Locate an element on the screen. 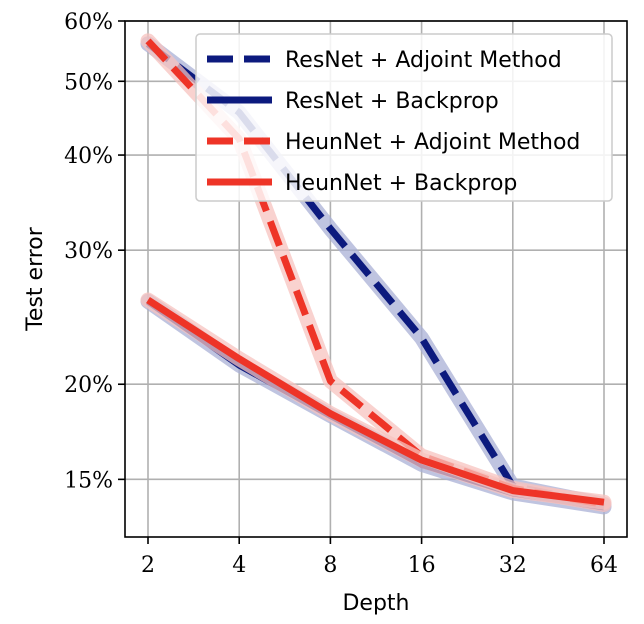 This screenshot has width=644, height=624. x-tick-label: 64 is located at coordinates (604, 565).